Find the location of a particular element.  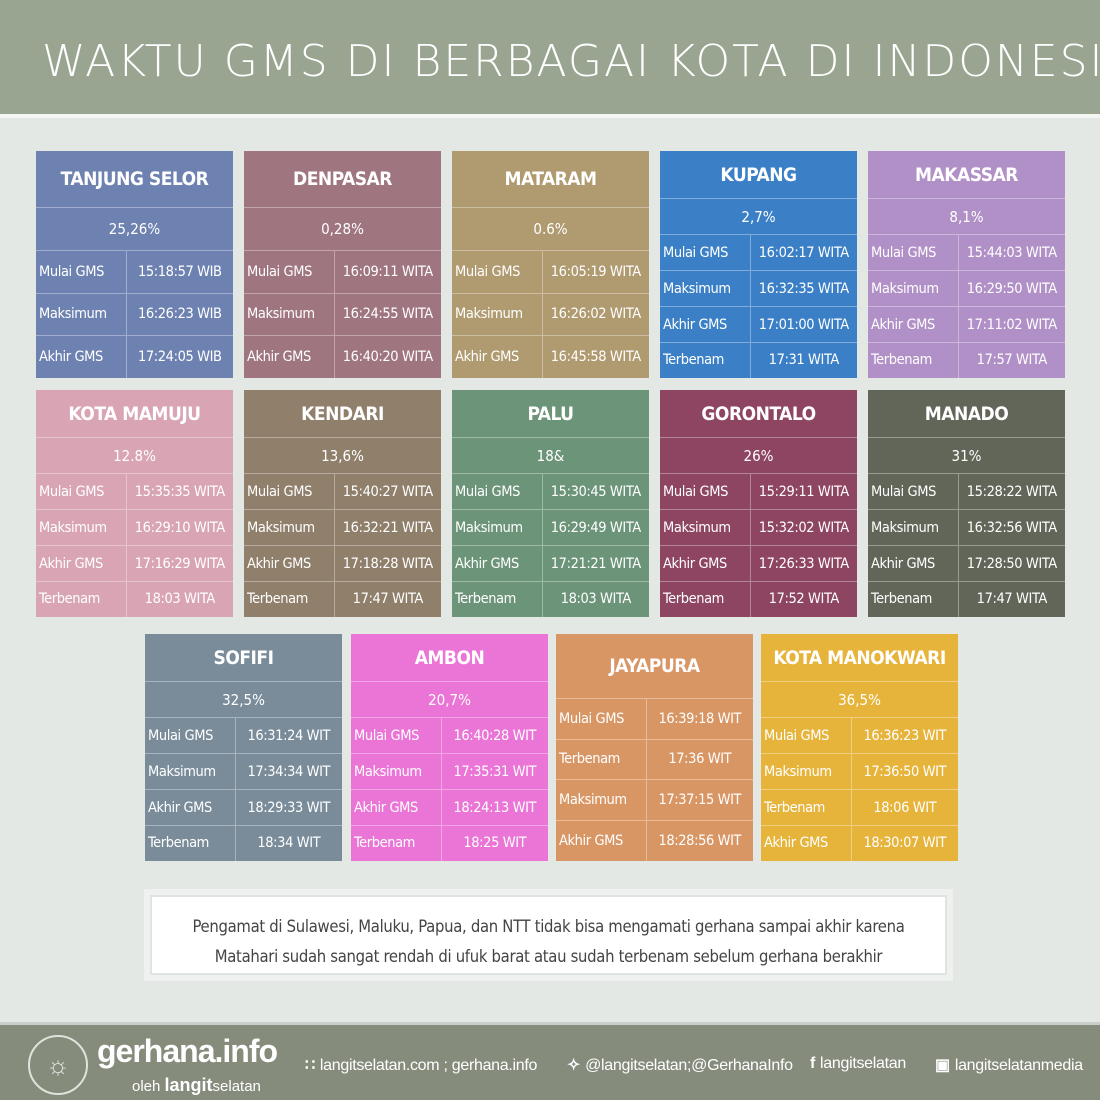

time-value: 16:05:19 WITA is located at coordinates (595, 271).